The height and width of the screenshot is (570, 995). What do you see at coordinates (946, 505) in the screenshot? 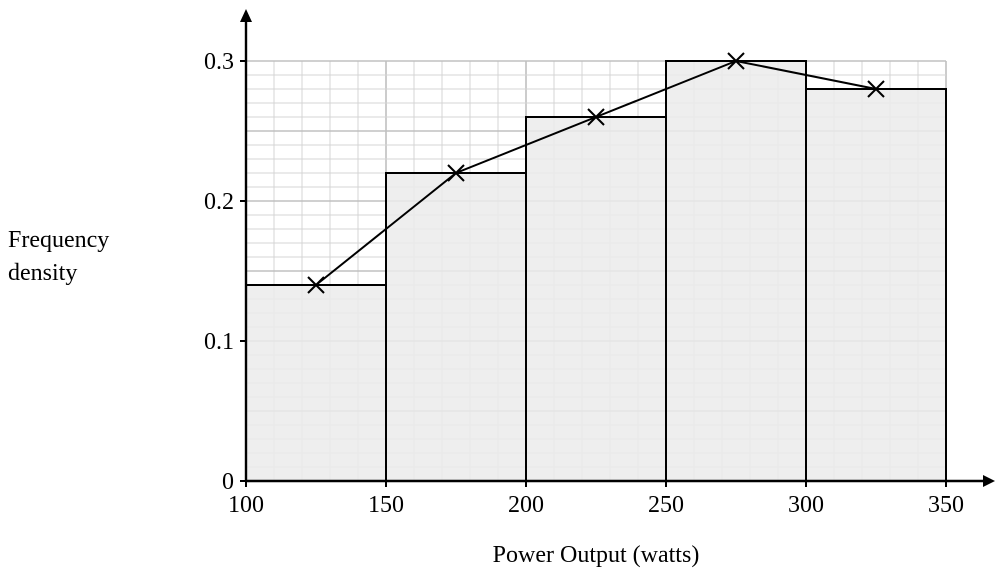
I see `x-tick-label: 350` at bounding box center [946, 505].